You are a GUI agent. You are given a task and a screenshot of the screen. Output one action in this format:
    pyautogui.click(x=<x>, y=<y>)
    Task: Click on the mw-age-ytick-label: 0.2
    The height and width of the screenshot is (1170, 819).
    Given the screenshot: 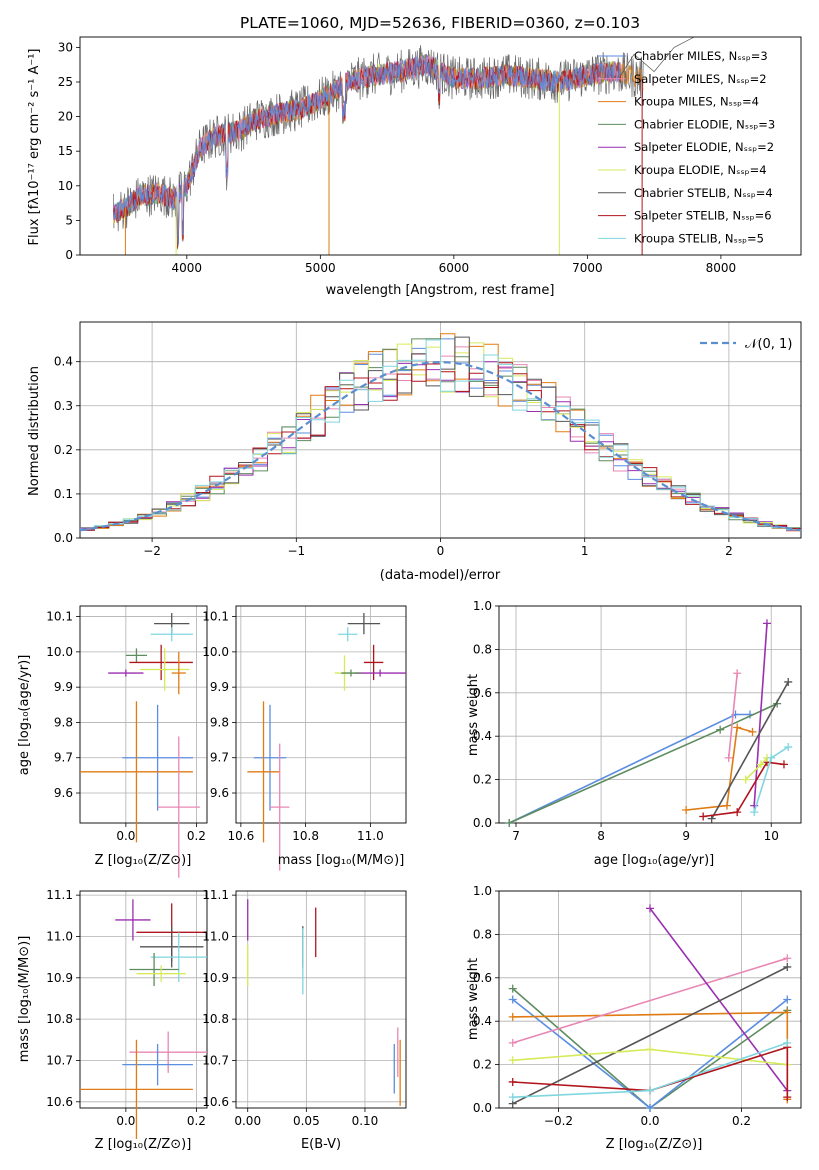 What is the action you would take?
    pyautogui.click(x=482, y=780)
    